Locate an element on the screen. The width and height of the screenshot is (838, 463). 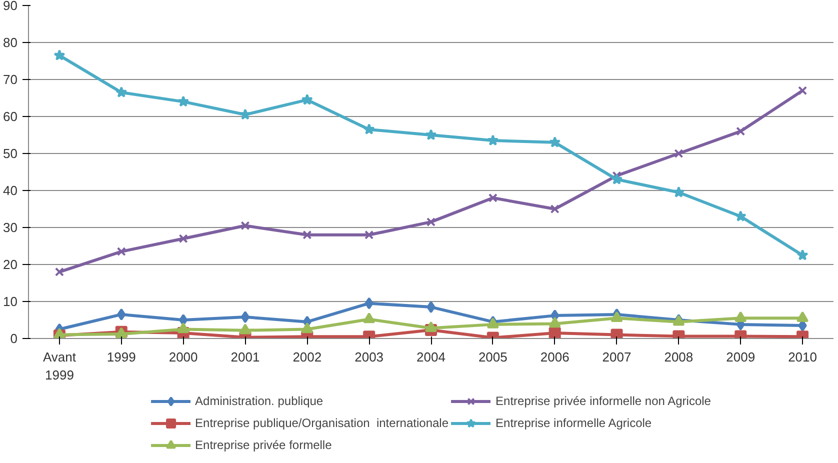
x-tick-label: 2005 is located at coordinates (493, 357).